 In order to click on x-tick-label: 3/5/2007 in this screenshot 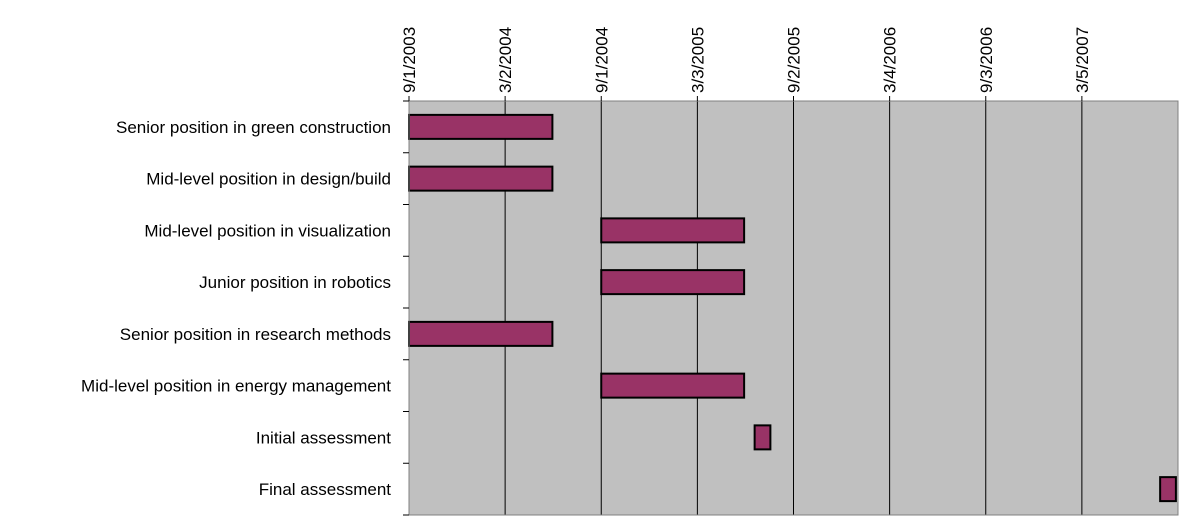, I will do `click(1082, 60)`.